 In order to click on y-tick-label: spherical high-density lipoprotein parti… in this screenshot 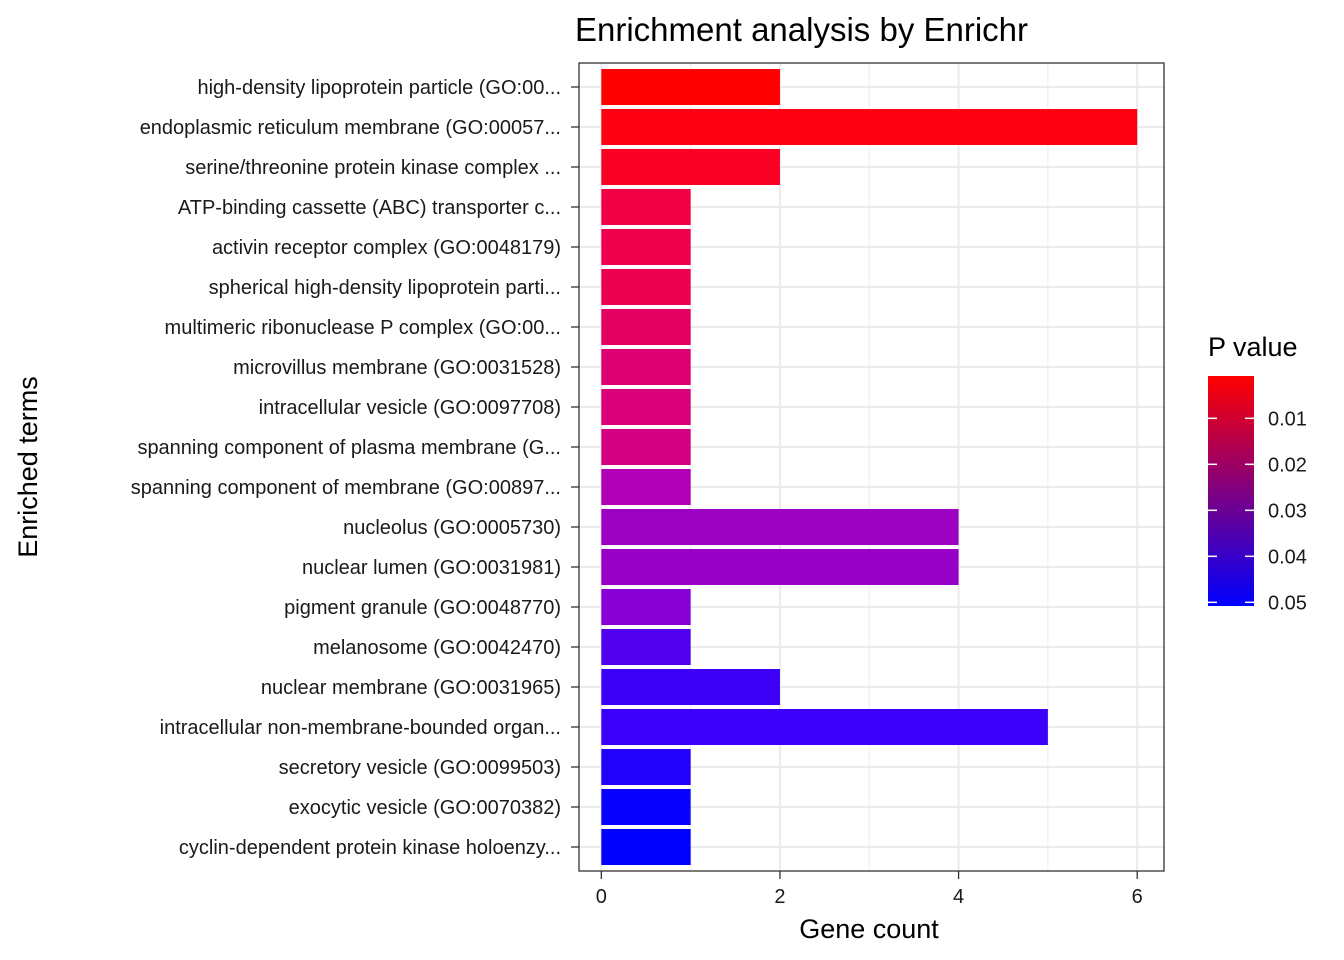, I will do `click(385, 288)`.